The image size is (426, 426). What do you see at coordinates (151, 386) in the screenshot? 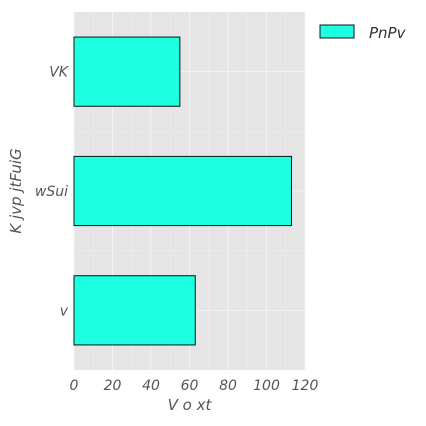
I see `x-tick-label: 40` at bounding box center [151, 386].